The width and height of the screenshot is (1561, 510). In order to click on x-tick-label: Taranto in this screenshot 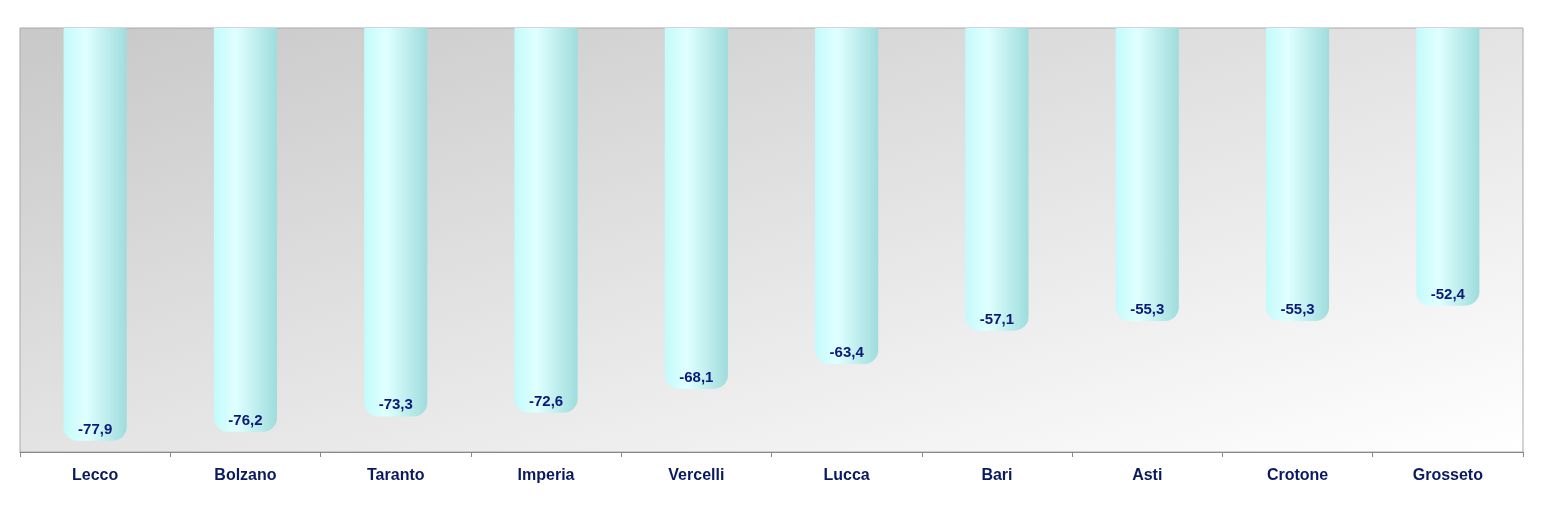, I will do `click(396, 474)`.